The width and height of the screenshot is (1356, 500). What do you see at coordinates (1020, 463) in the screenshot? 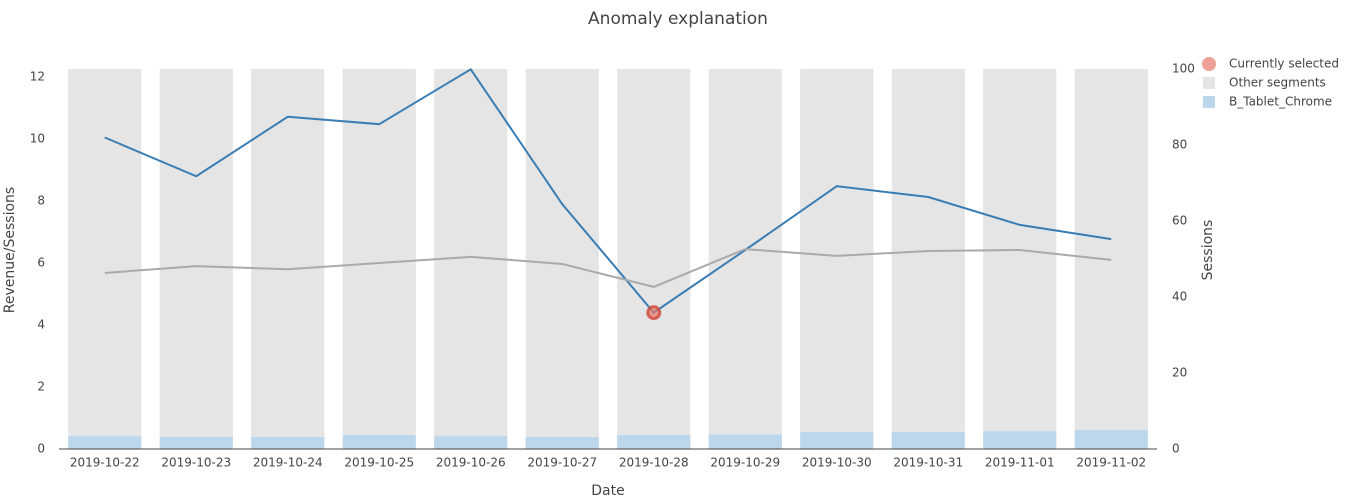
I see `x-tick-label: 2019-11-01` at bounding box center [1020, 463].